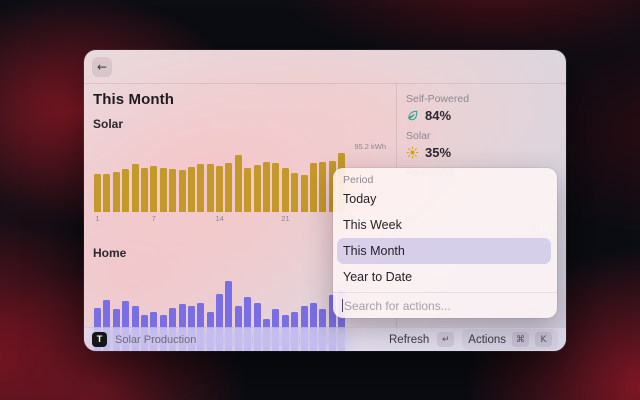 The height and width of the screenshot is (400, 640). I want to click on text-caret, so click(342, 305).